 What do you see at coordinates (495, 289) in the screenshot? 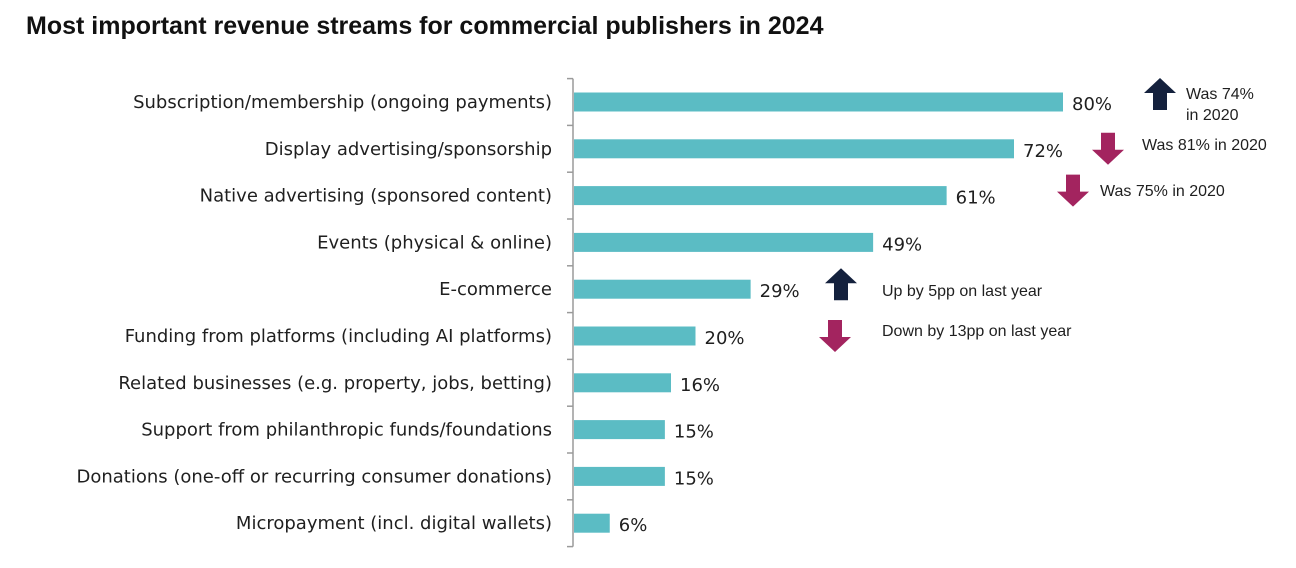
I see `category-label: E-commerce` at bounding box center [495, 289].